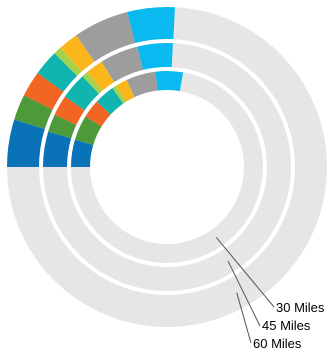 Image resolution: width=335 pixels, height=355 pixels. Describe the element at coordinates (43, 91) in the screenshot. I see `ring-1-slice-orange` at that location.